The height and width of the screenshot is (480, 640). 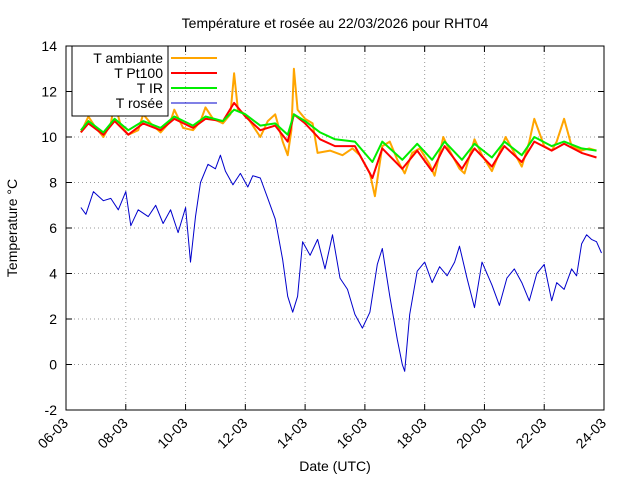 What do you see at coordinates (12, 228) in the screenshot?
I see `y-axis-label: Temperature °C` at bounding box center [12, 228].